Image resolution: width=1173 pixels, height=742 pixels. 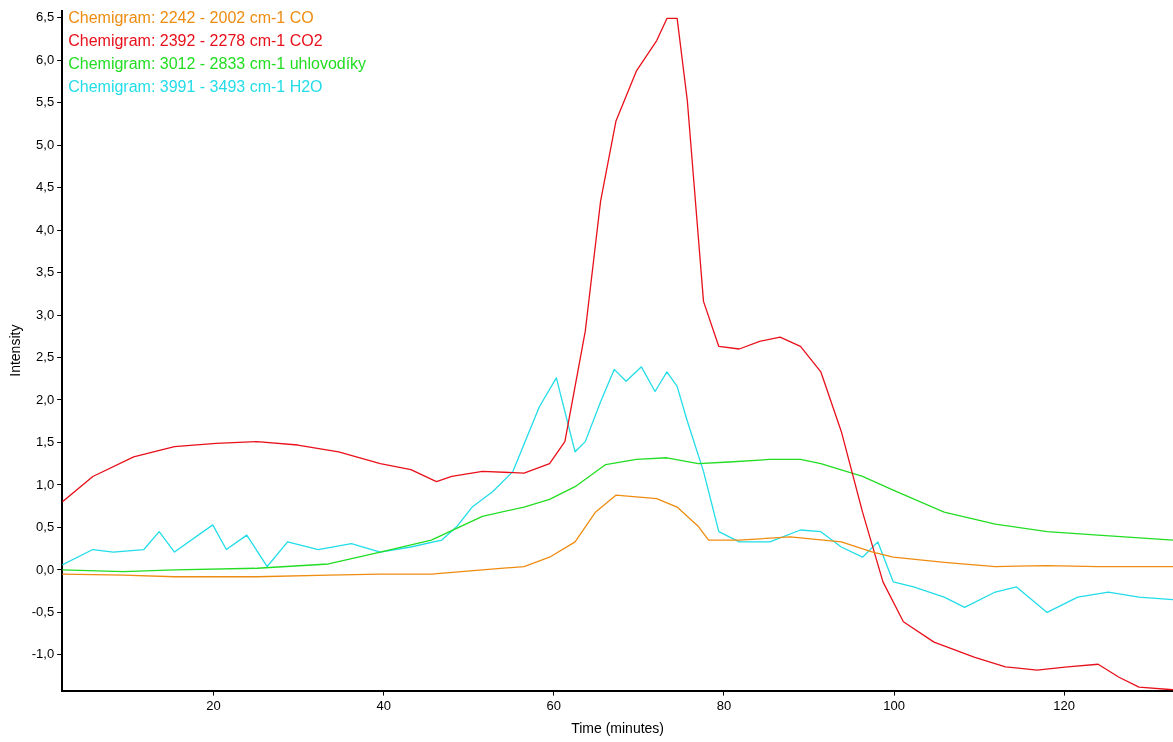 I want to click on text: Chemigram: 2242 - 2002 cm-1 CO, so click(x=191, y=18).